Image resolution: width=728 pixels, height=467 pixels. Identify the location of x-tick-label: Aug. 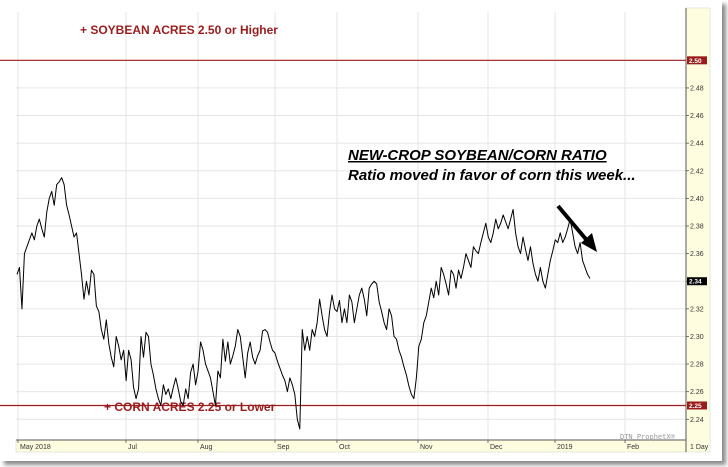
(206, 447).